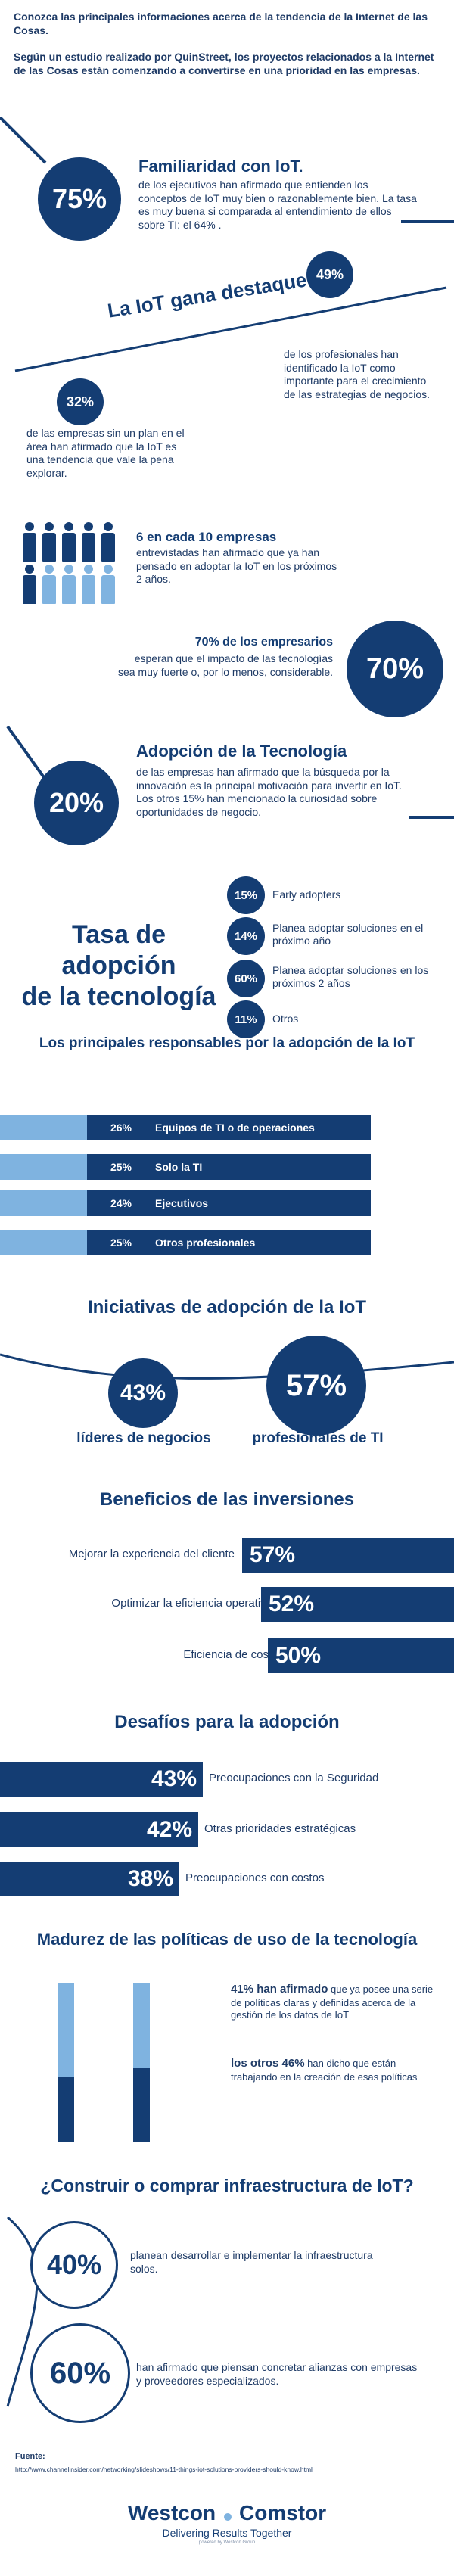 The height and width of the screenshot is (2576, 454). I want to click on beneficios-title: Beneficios de las inversiones, so click(227, 1499).